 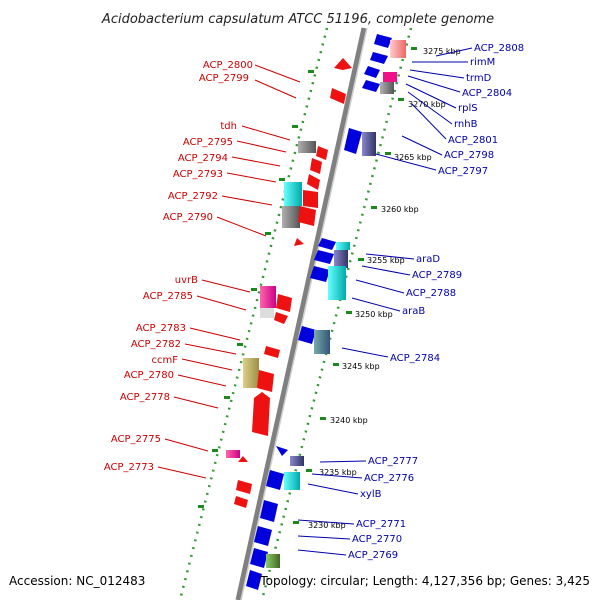 I want to click on gene-label: ACP_2785, so click(x=168, y=296).